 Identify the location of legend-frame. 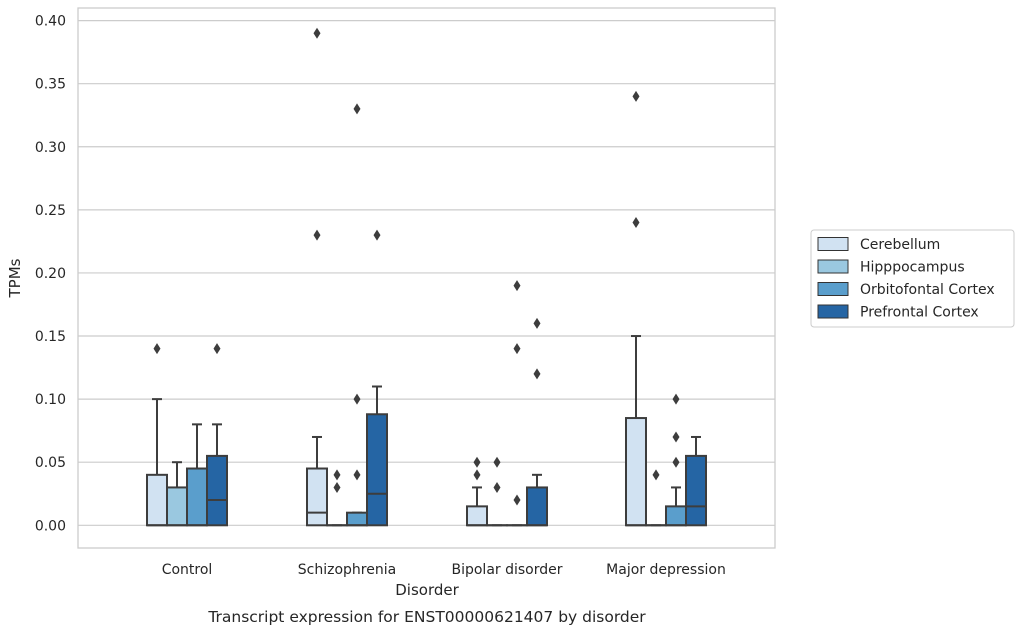
(912, 278).